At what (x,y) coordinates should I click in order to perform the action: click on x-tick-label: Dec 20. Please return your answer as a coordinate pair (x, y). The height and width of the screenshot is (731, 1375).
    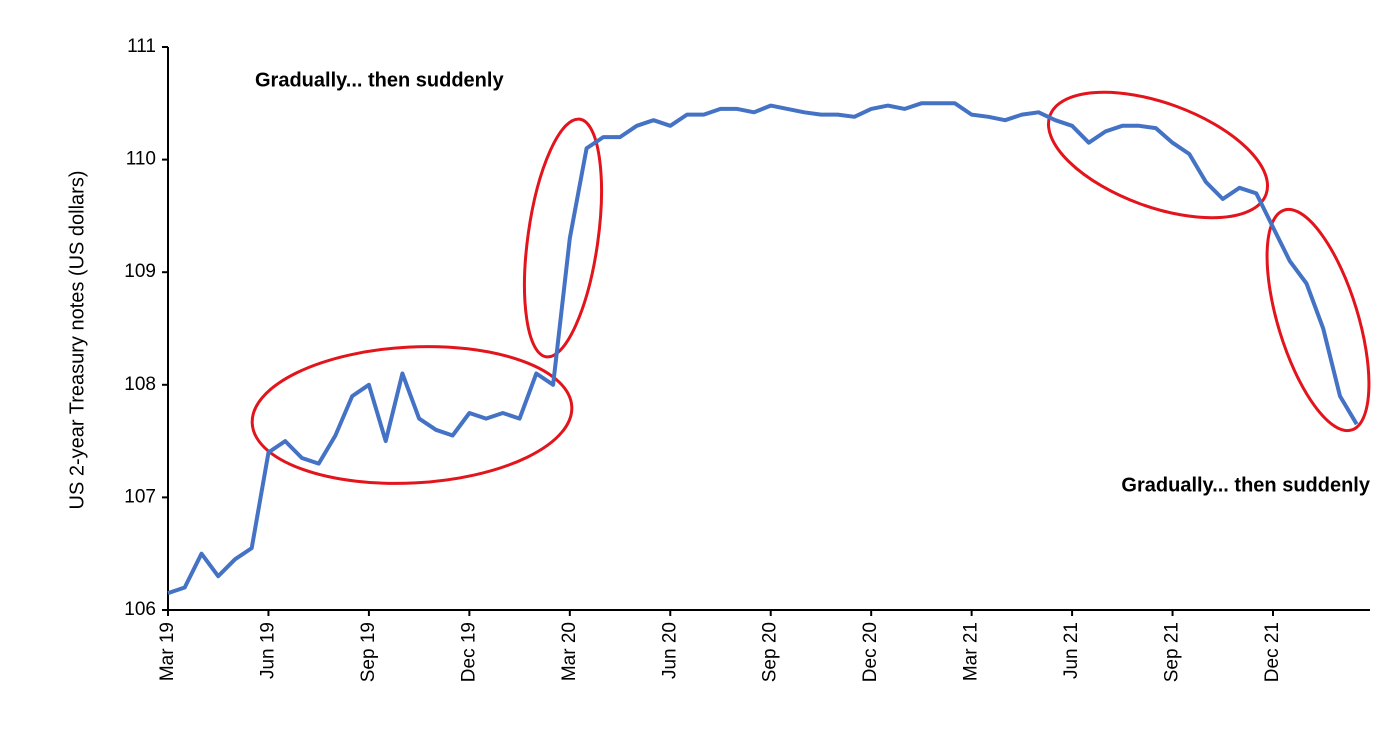
    Looking at the image, I should click on (870, 652).